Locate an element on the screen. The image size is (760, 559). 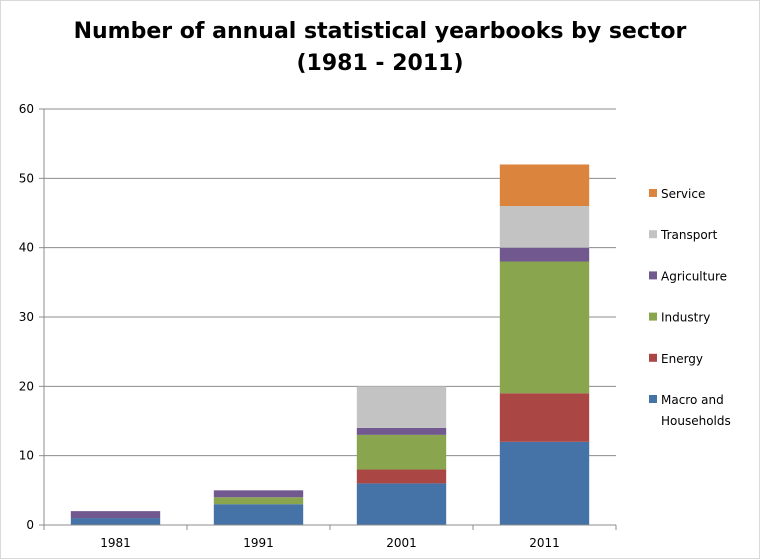
bar-2001-industry is located at coordinates (401, 452).